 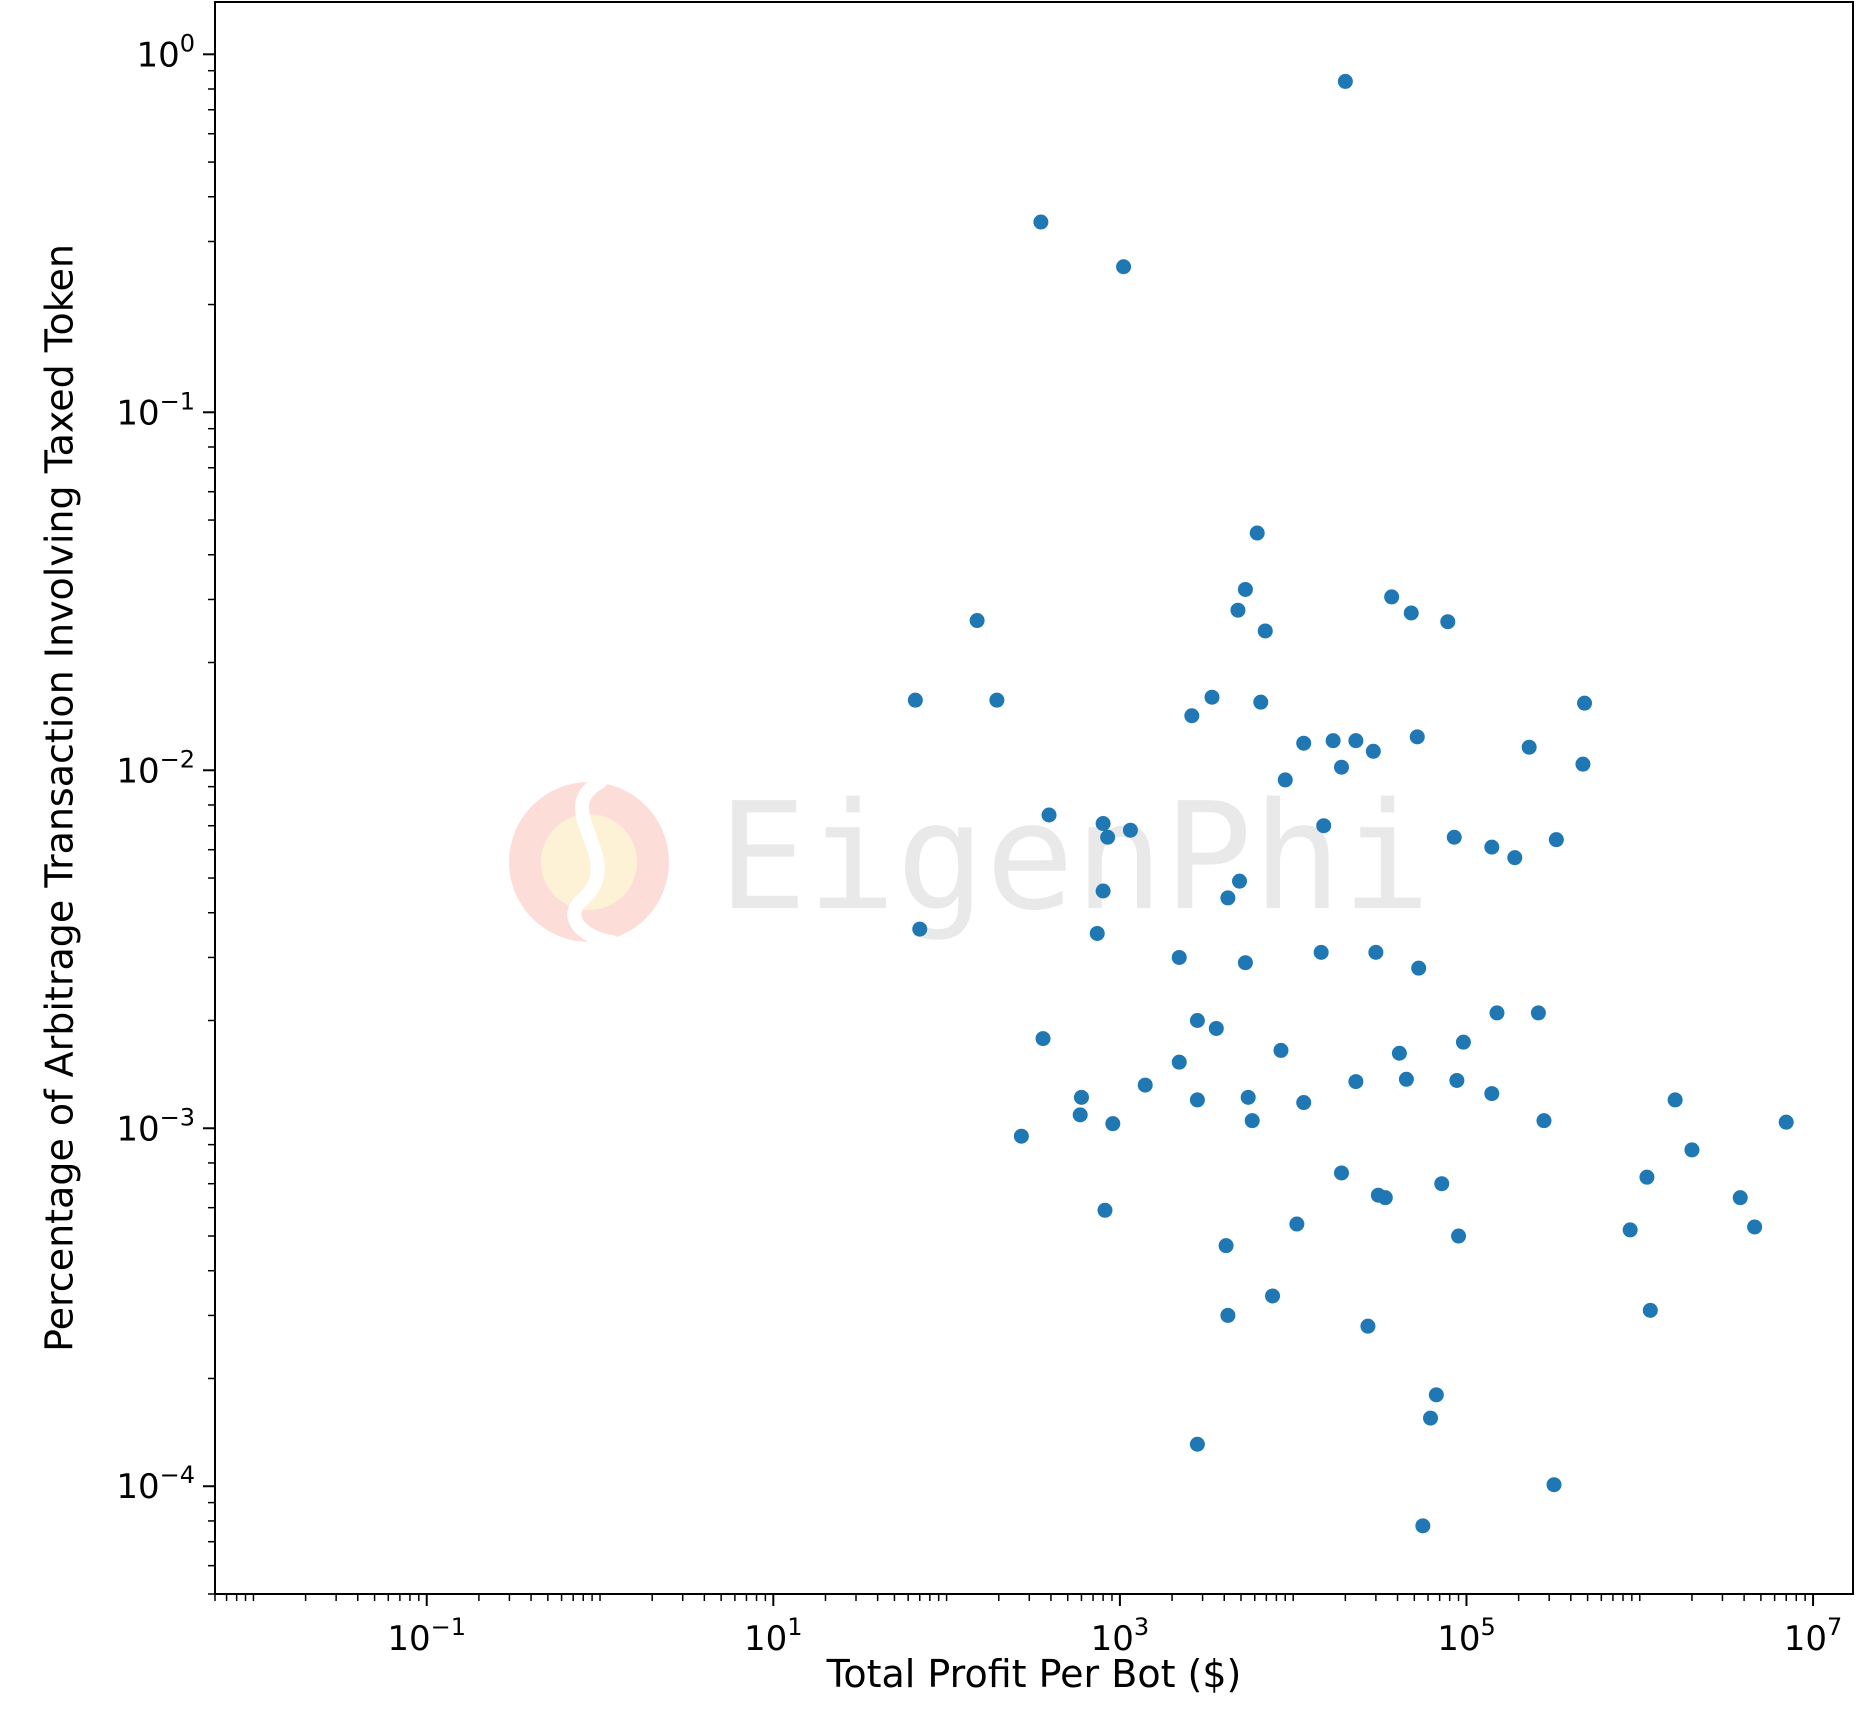 What do you see at coordinates (1120, 1636) in the screenshot?
I see `x-tick-label: 10³` at bounding box center [1120, 1636].